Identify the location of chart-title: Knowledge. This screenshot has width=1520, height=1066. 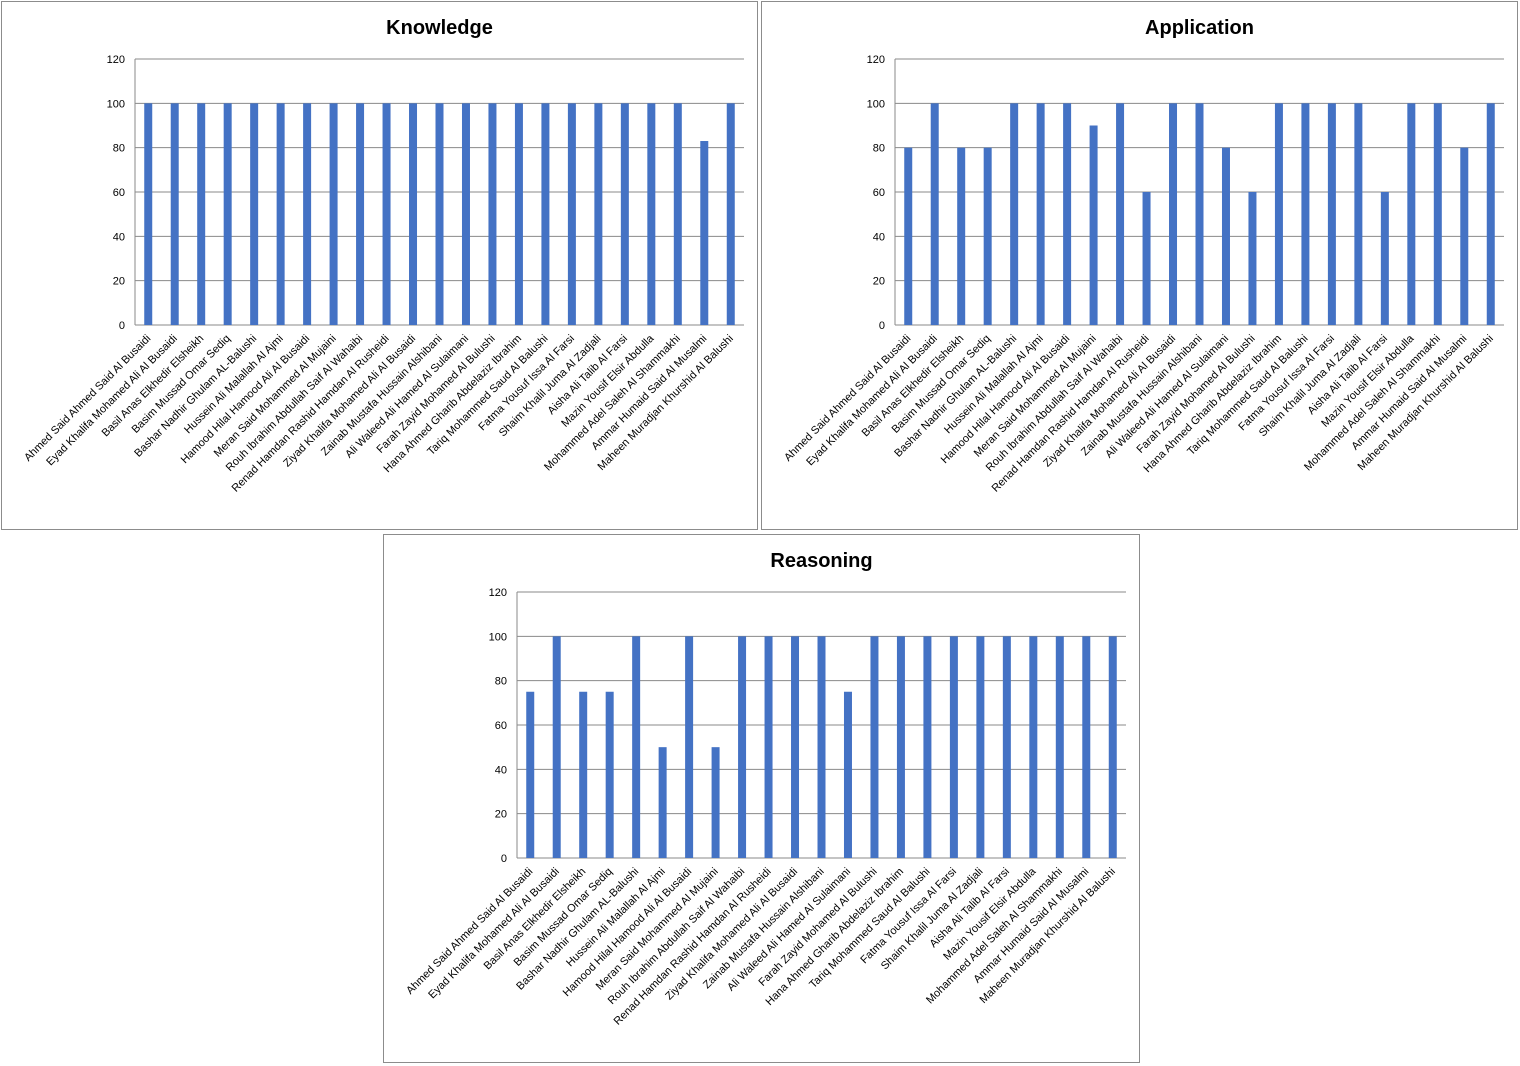
(439, 28).